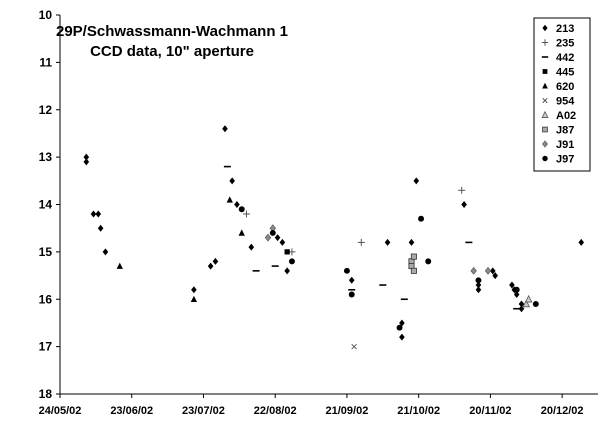 This screenshot has height=429, width=616. Describe the element at coordinates (46, 347) in the screenshot. I see `y-tick-label: 17` at that location.